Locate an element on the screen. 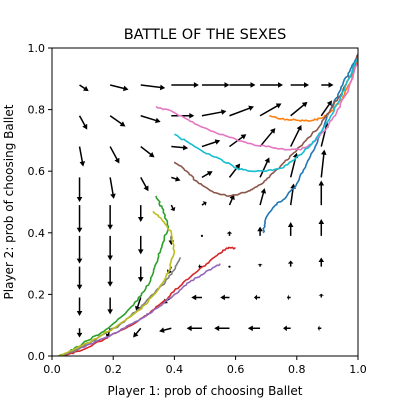 Image resolution: width=400 pixels, height=400 pixels. y-tick-label: 0.8 is located at coordinates (37, 110).